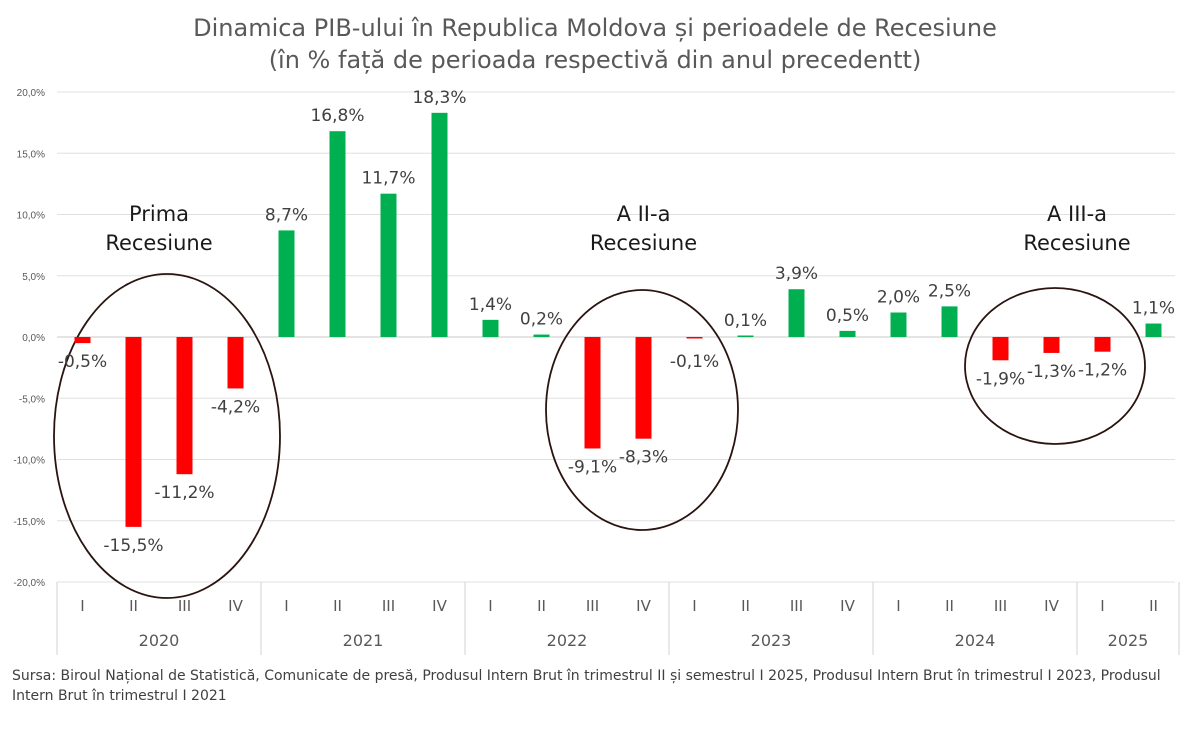  I want to click on data-label: 0,1%, so click(745, 321).